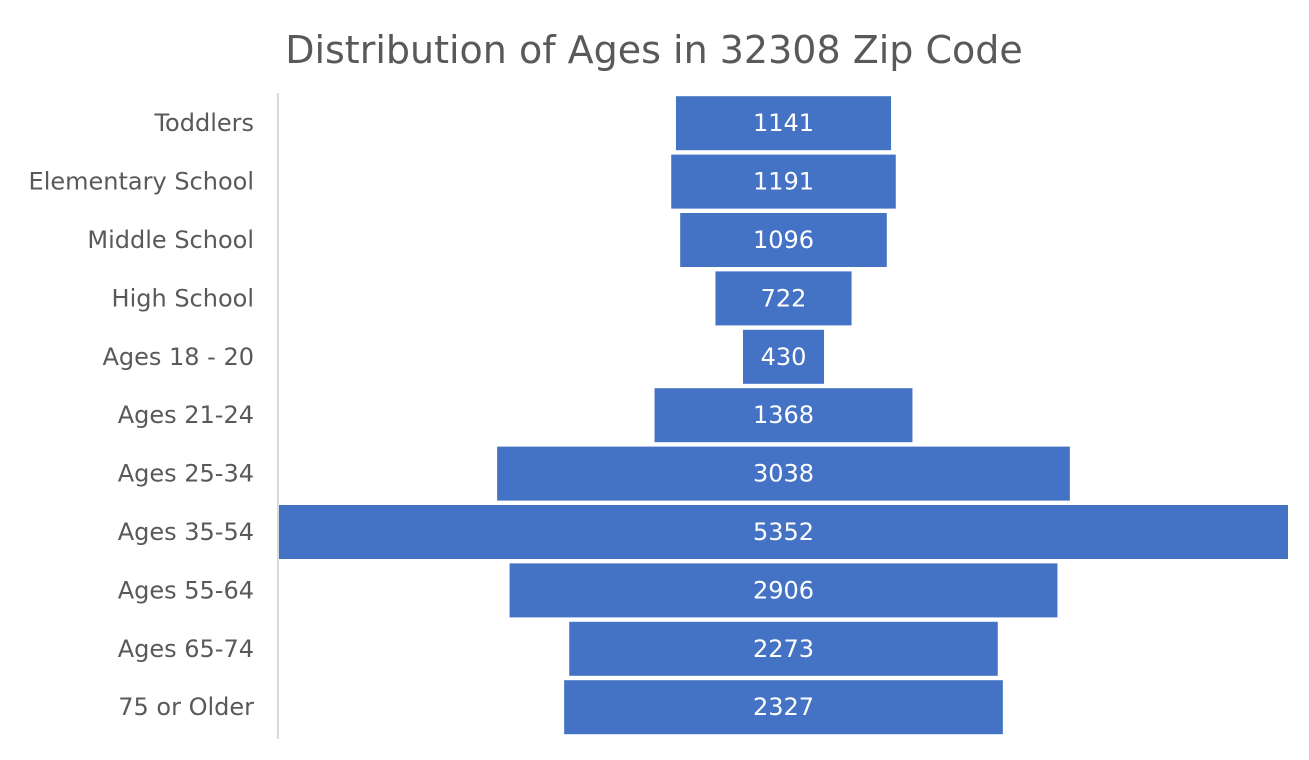  What do you see at coordinates (170, 240) in the screenshot?
I see `category-label-middle-school: Middle School` at bounding box center [170, 240].